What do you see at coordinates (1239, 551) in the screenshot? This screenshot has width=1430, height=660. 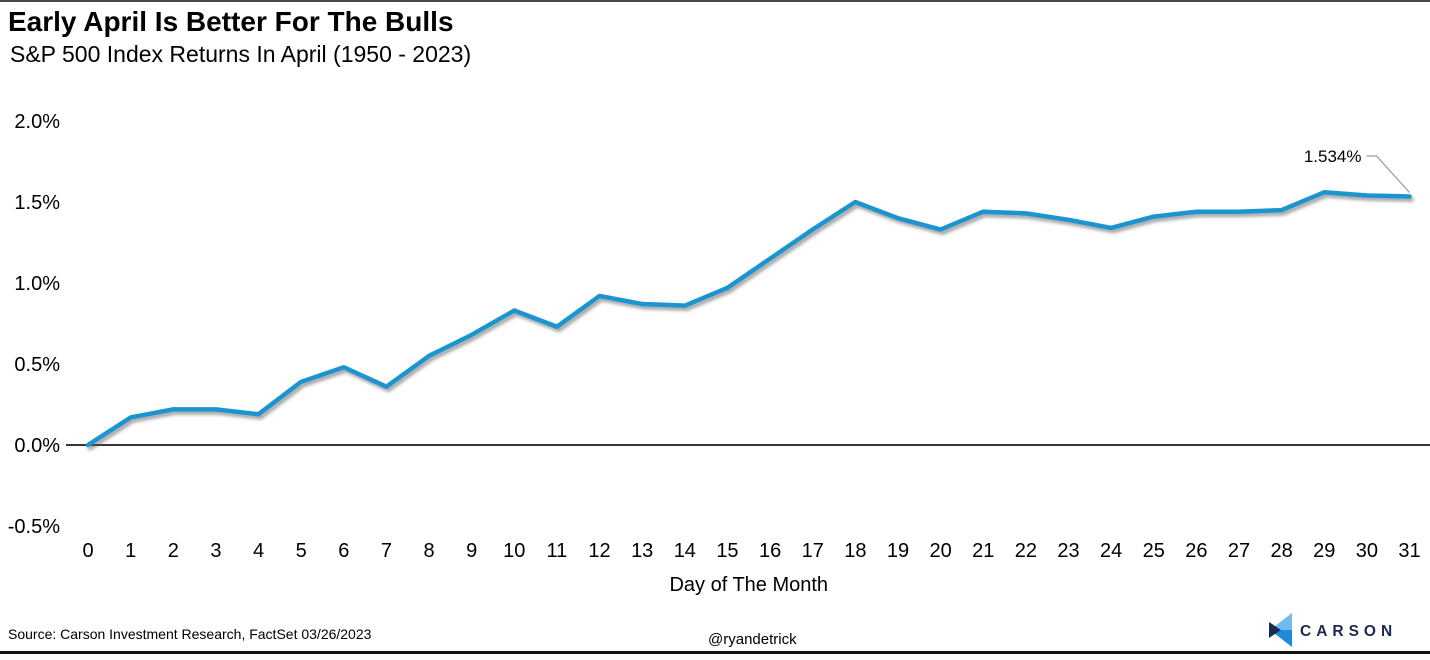 I see `x-axis-tick-label: 27` at bounding box center [1239, 551].